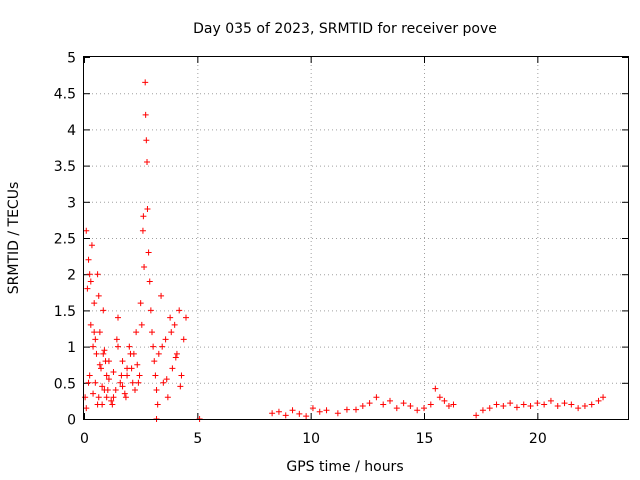 Image resolution: width=640 pixels, height=480 pixels. Describe the element at coordinates (71, 59) in the screenshot. I see `y-tick-label: 5` at that location.